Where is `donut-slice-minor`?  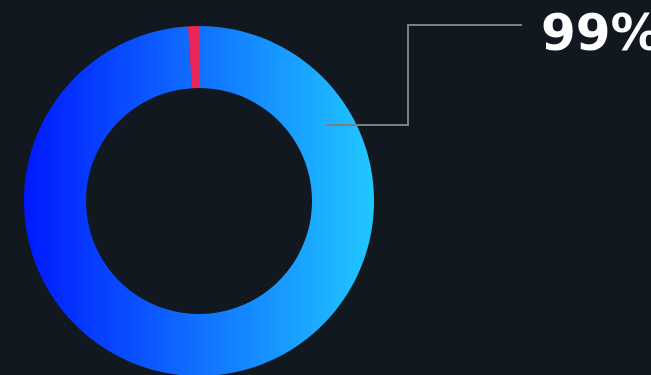 donut-slice-minor is located at coordinates (193, 57).